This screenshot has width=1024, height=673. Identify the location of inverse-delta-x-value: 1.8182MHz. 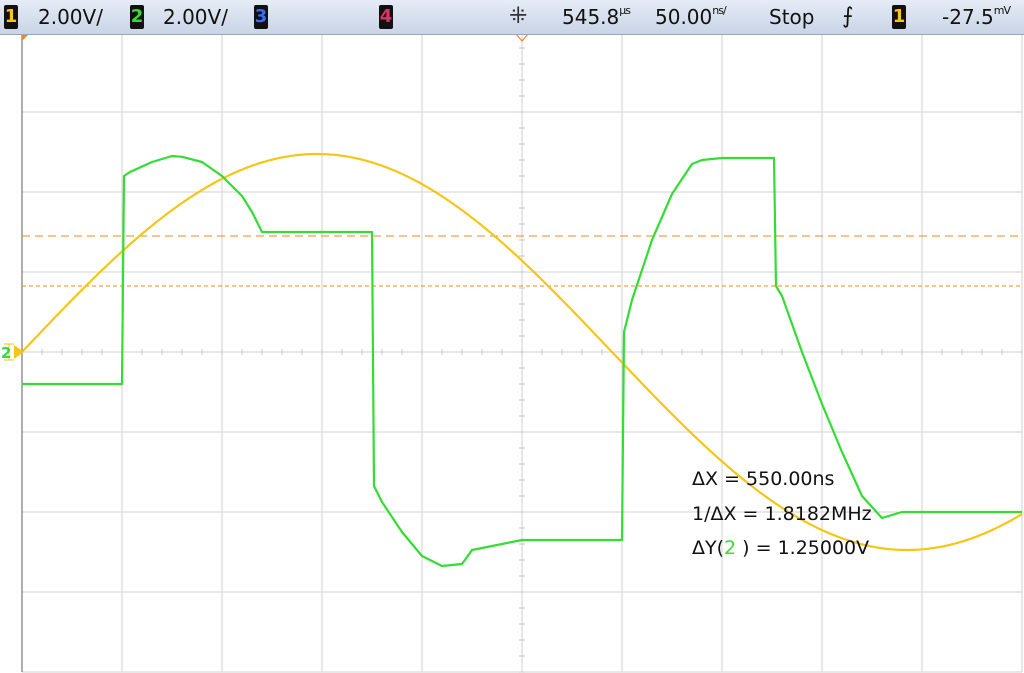
(818, 513).